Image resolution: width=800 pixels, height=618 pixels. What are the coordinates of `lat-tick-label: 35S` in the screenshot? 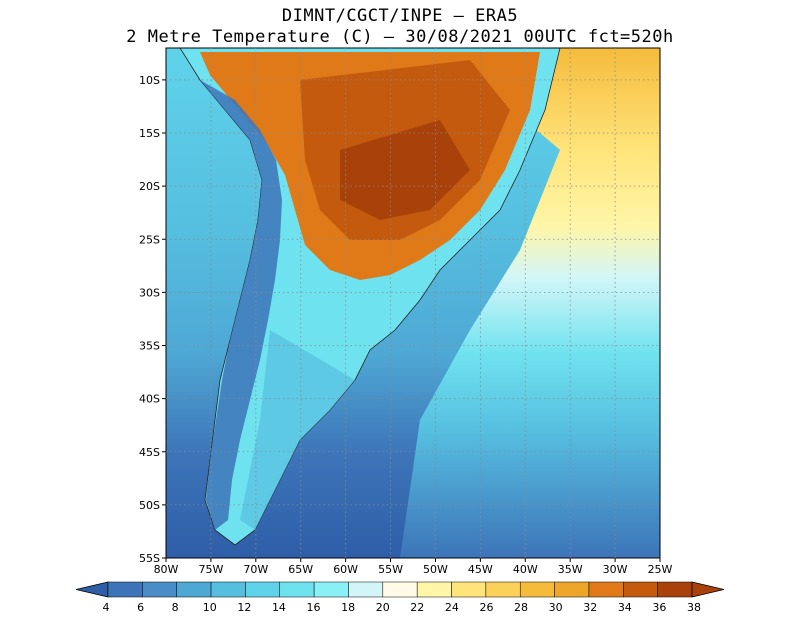 It's located at (149, 346).